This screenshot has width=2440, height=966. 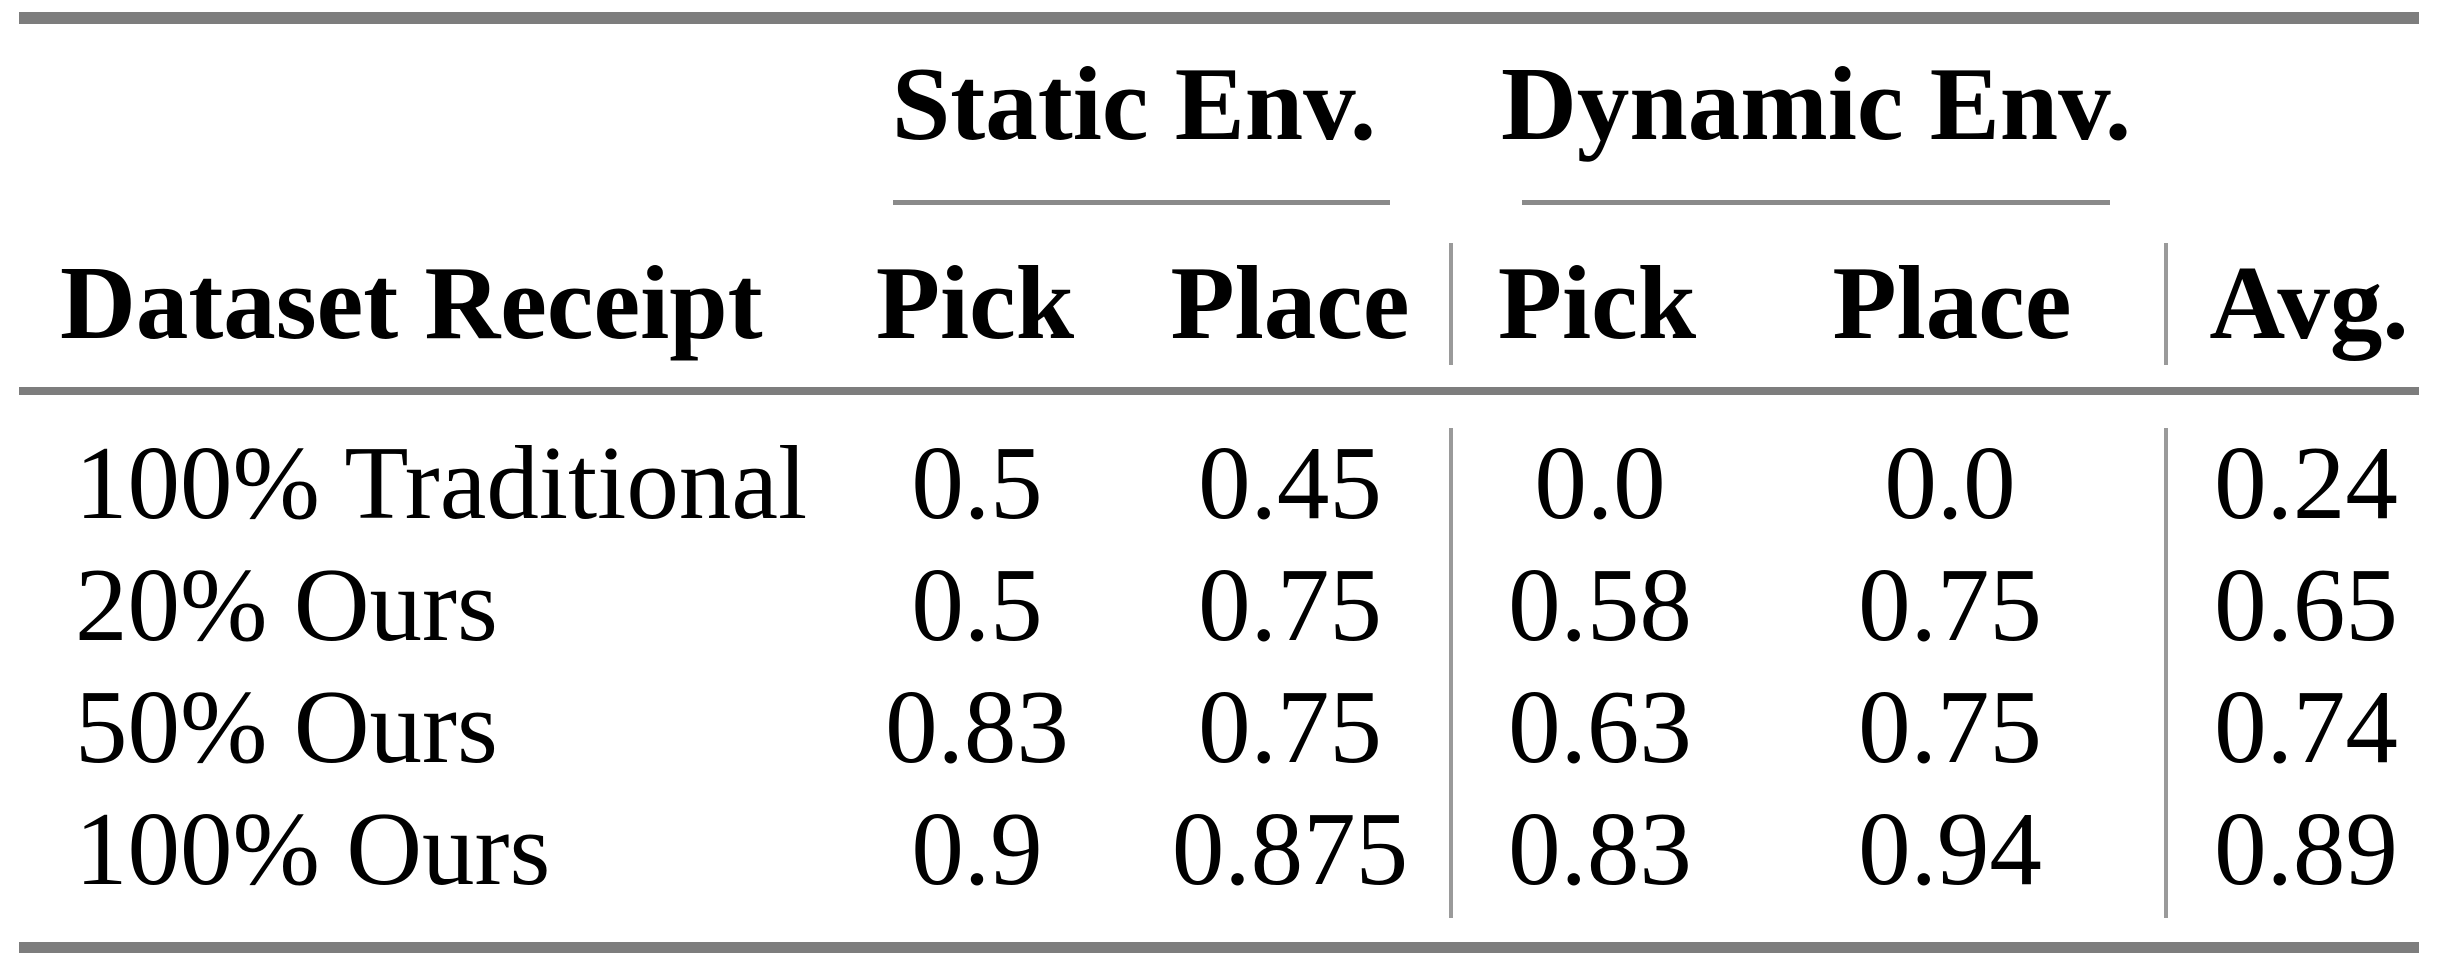 I want to click on table-row: 100% Traditional 0.5 0.45 0.0 0.0 0.24, so click(x=1220, y=483).